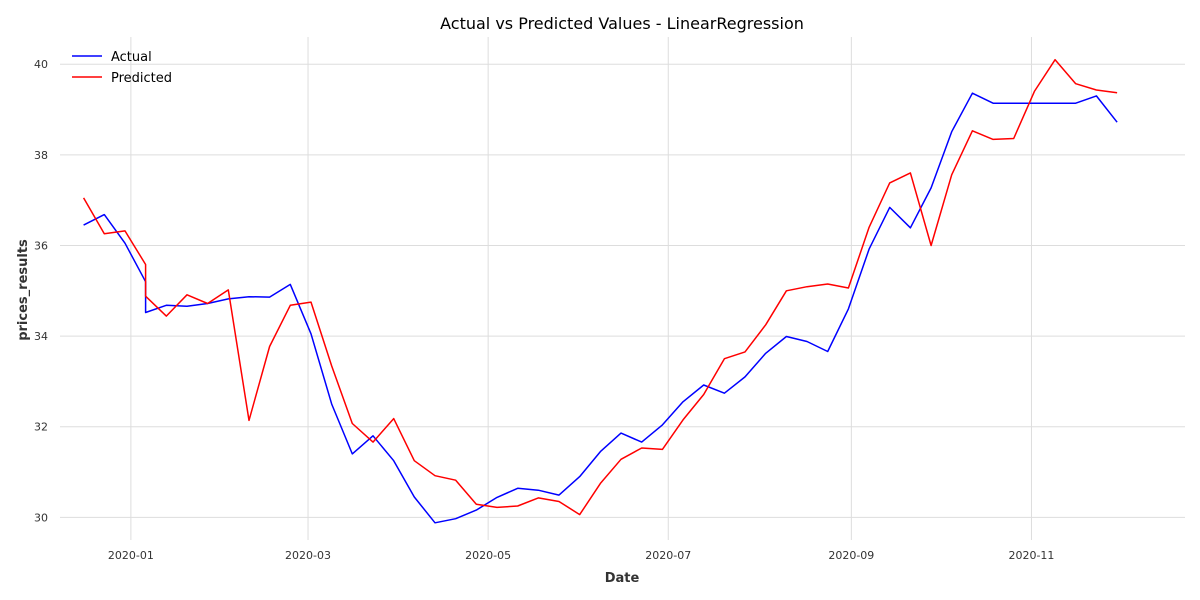  What do you see at coordinates (1031, 555) in the screenshot?
I see `x-tick-label: 2020-11` at bounding box center [1031, 555].